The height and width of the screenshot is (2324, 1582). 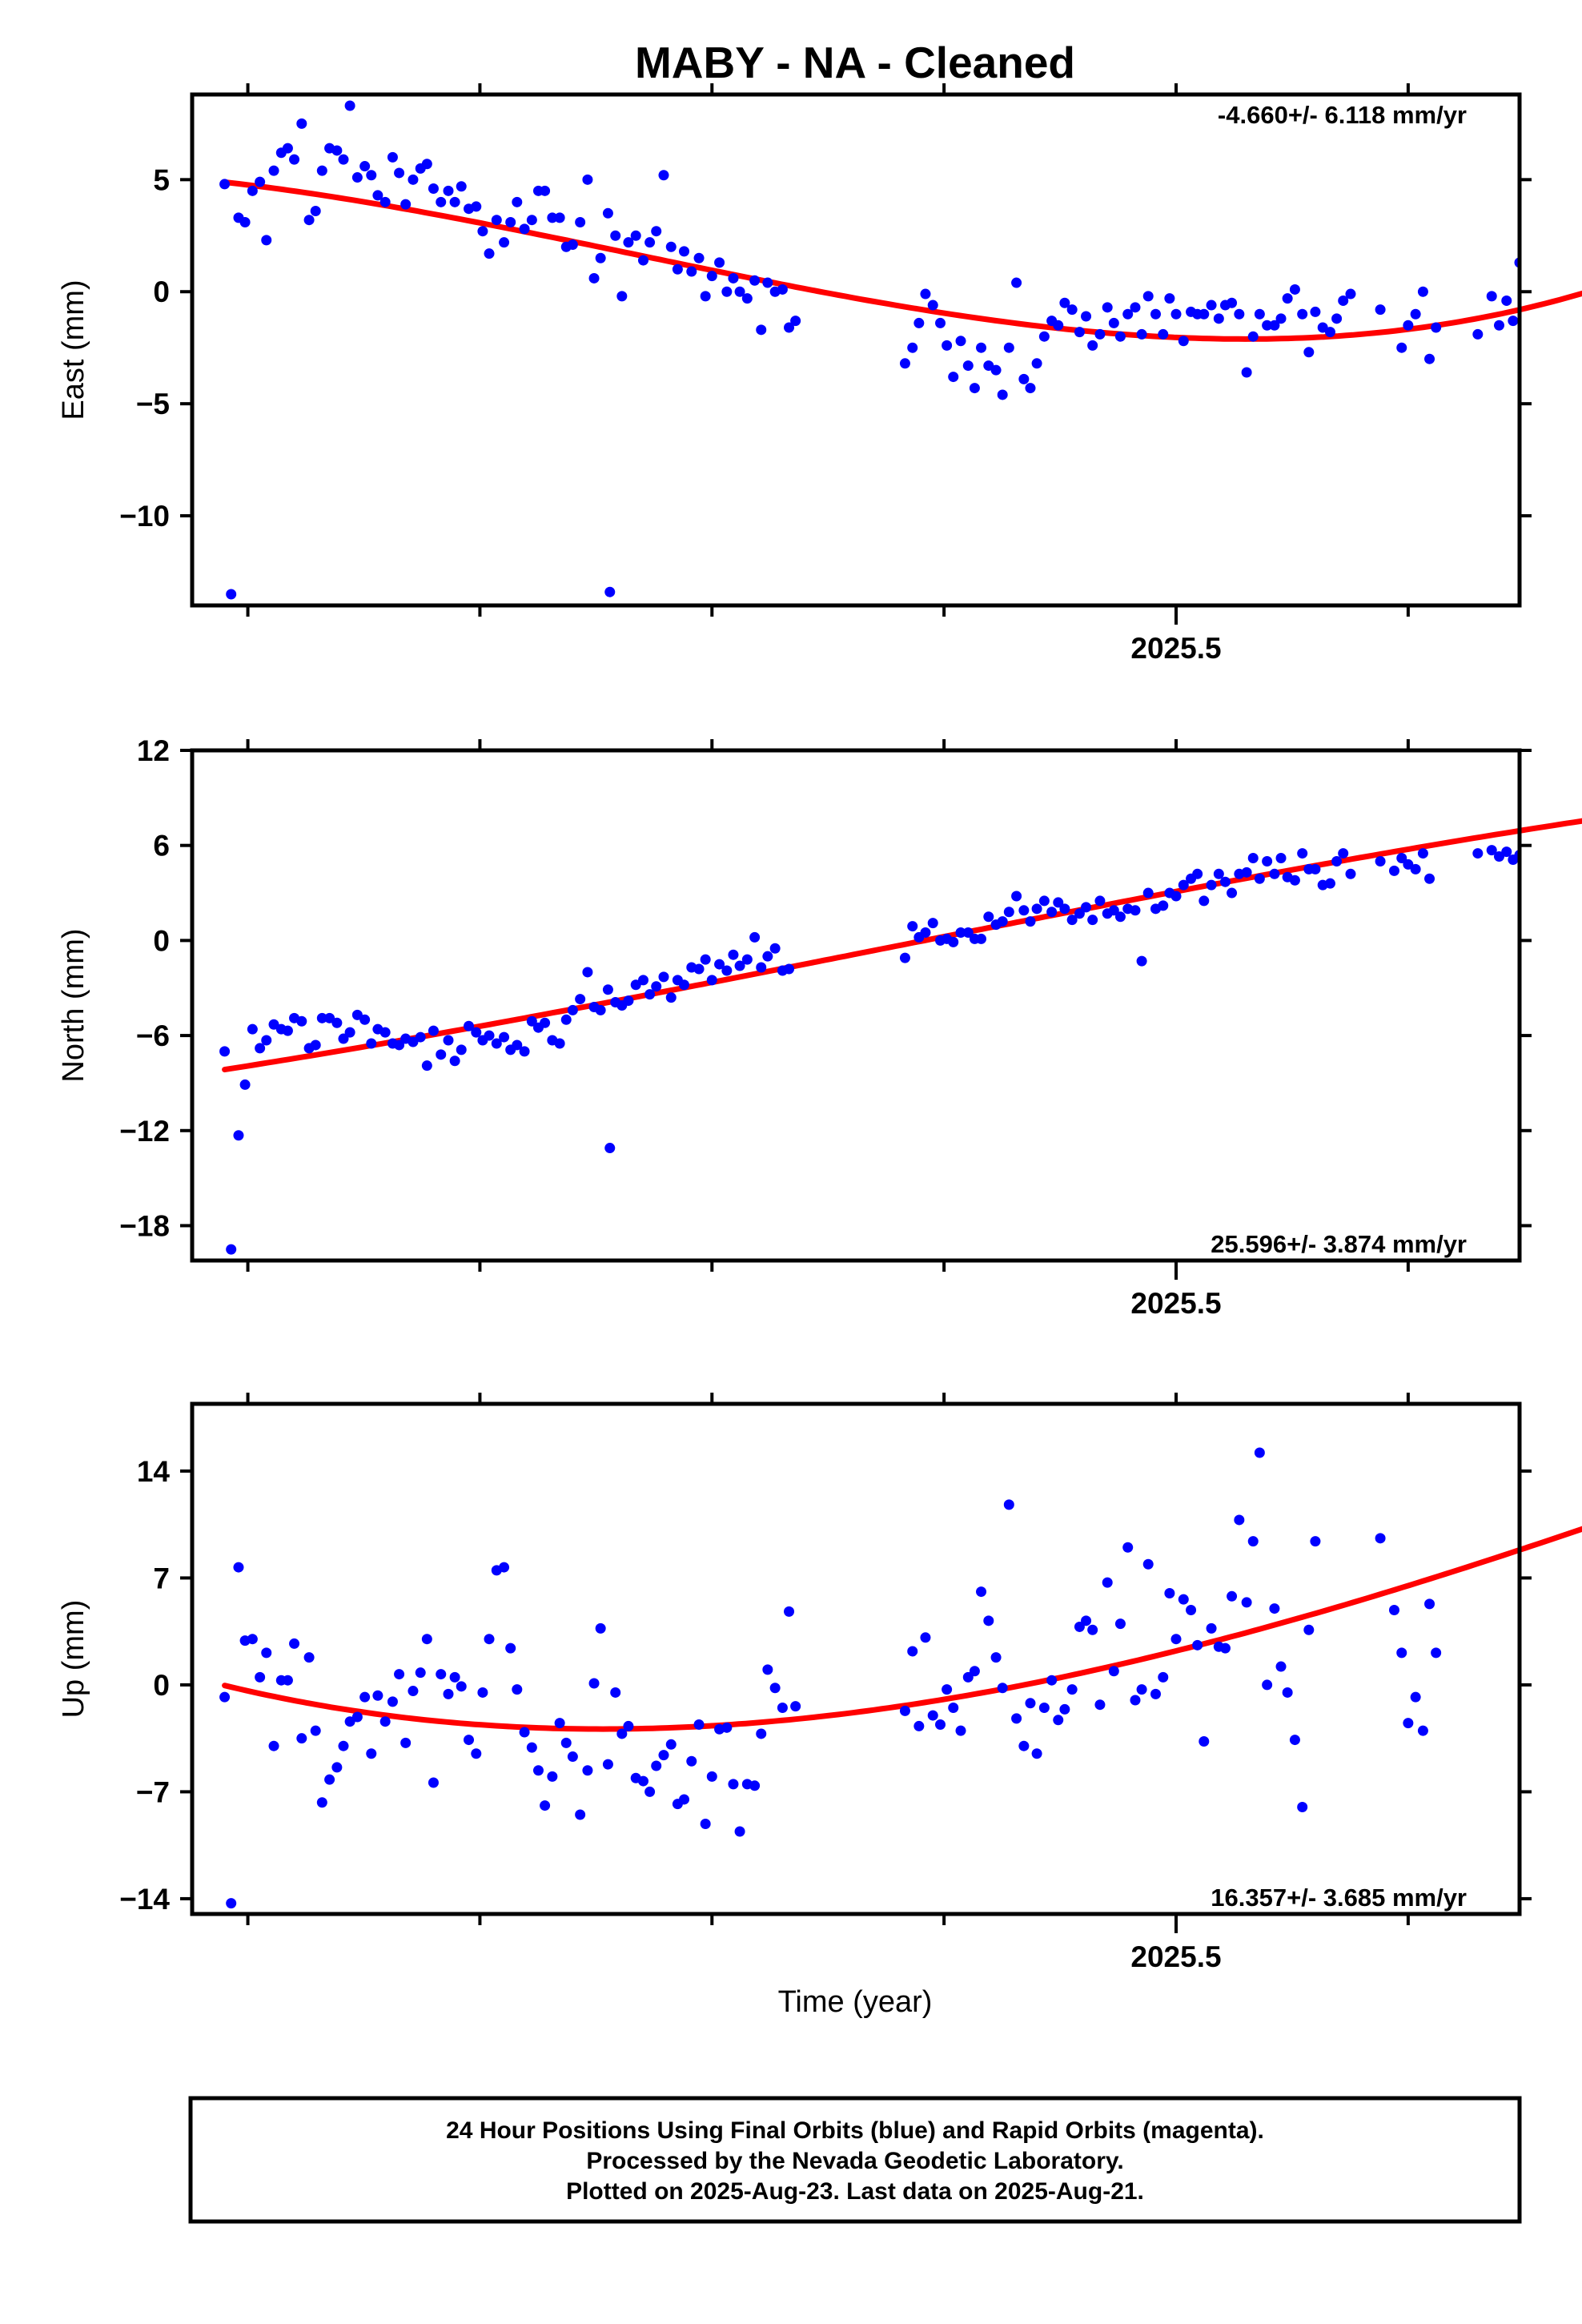 I want to click on up-rate-label: 16.357+/- 3.685 mm/yr, so click(x=1339, y=1898).